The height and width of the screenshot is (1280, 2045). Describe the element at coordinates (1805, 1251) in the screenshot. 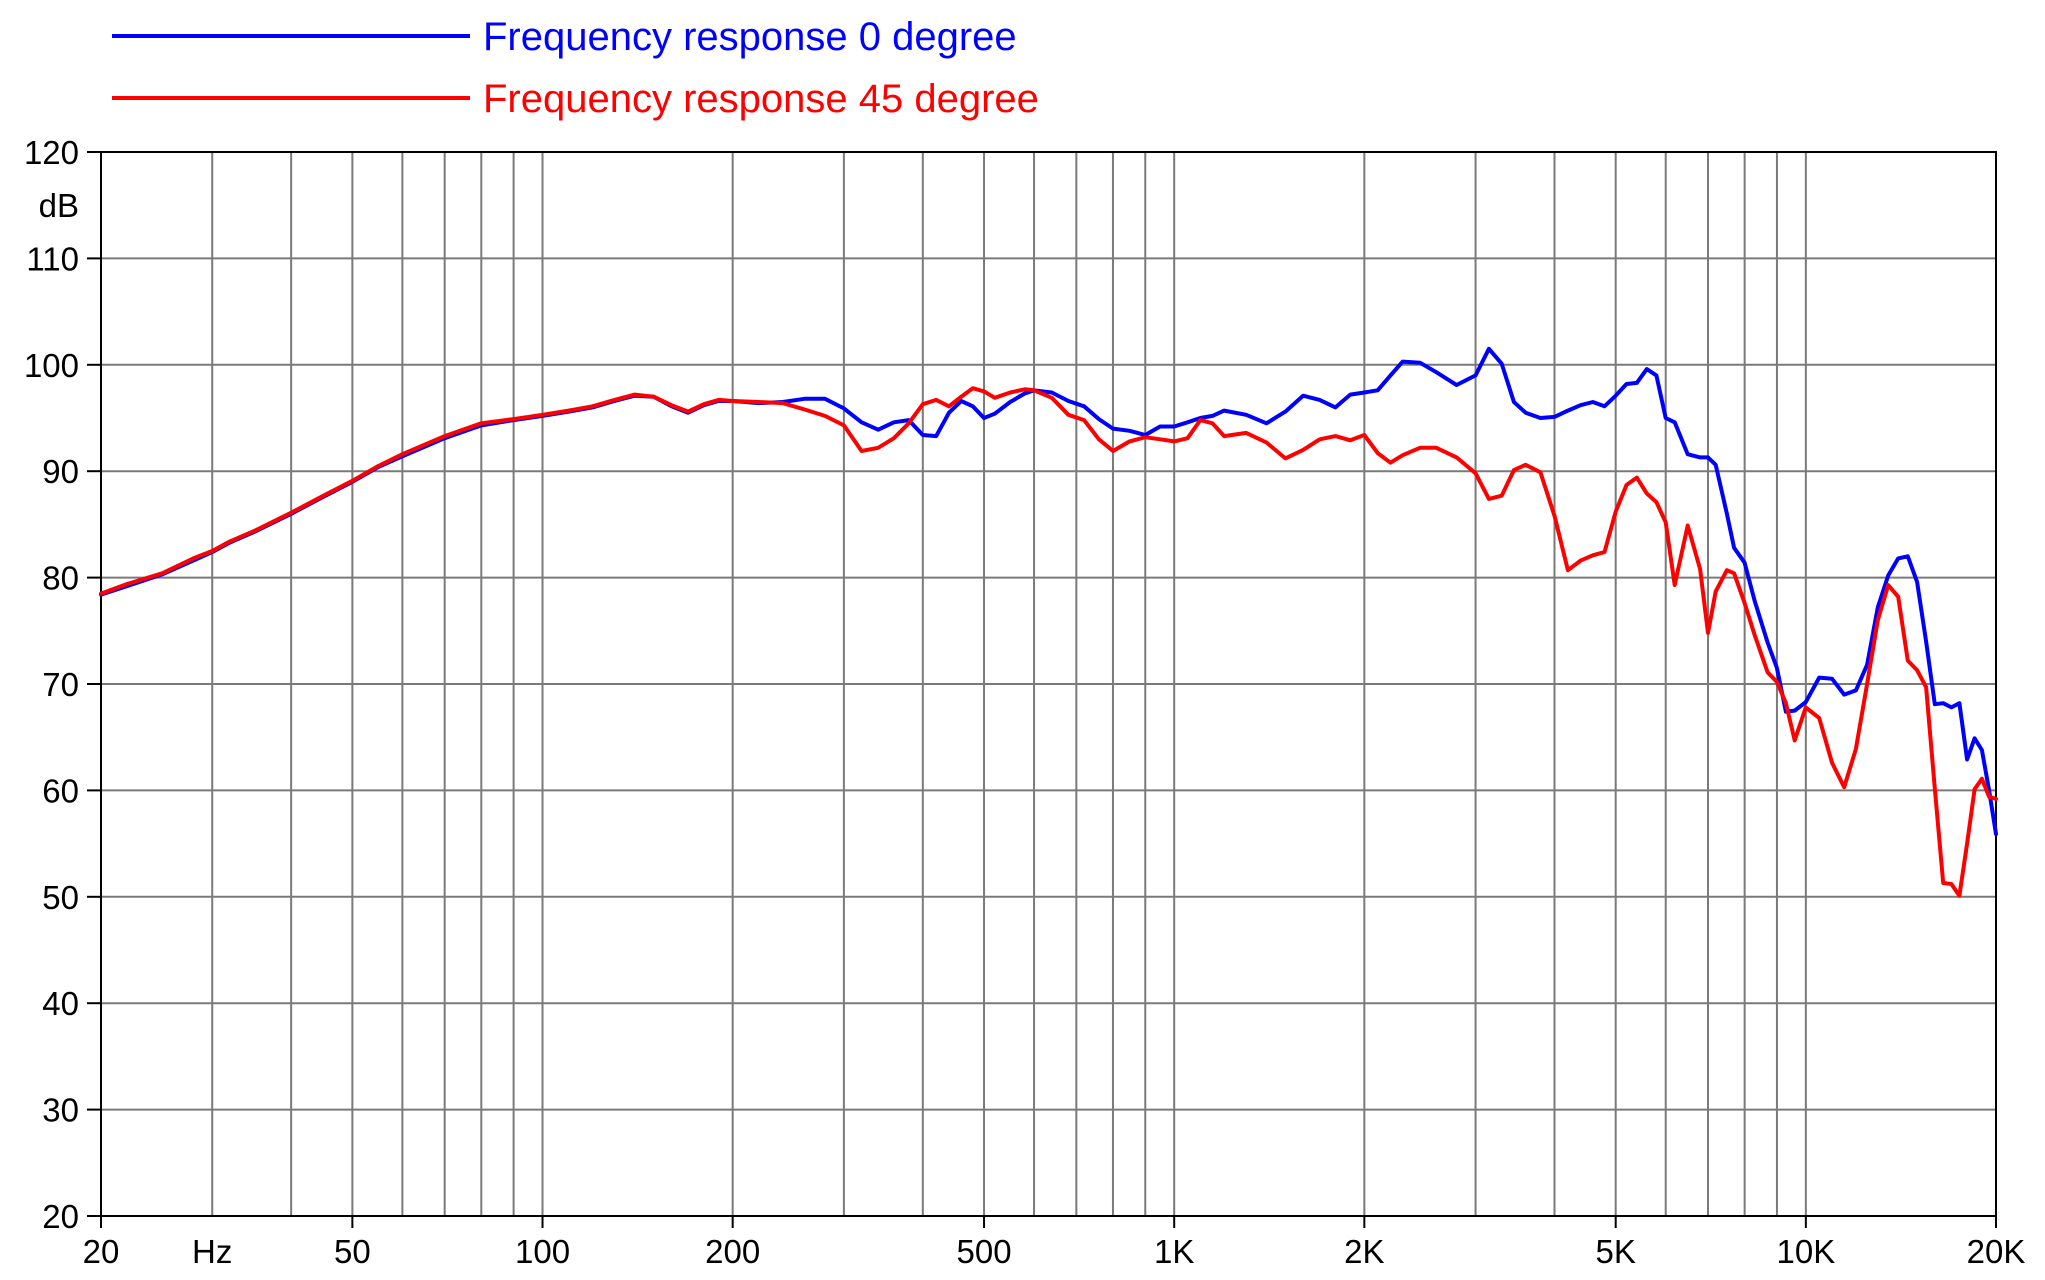

I see `x-tick-label: 10K` at that location.